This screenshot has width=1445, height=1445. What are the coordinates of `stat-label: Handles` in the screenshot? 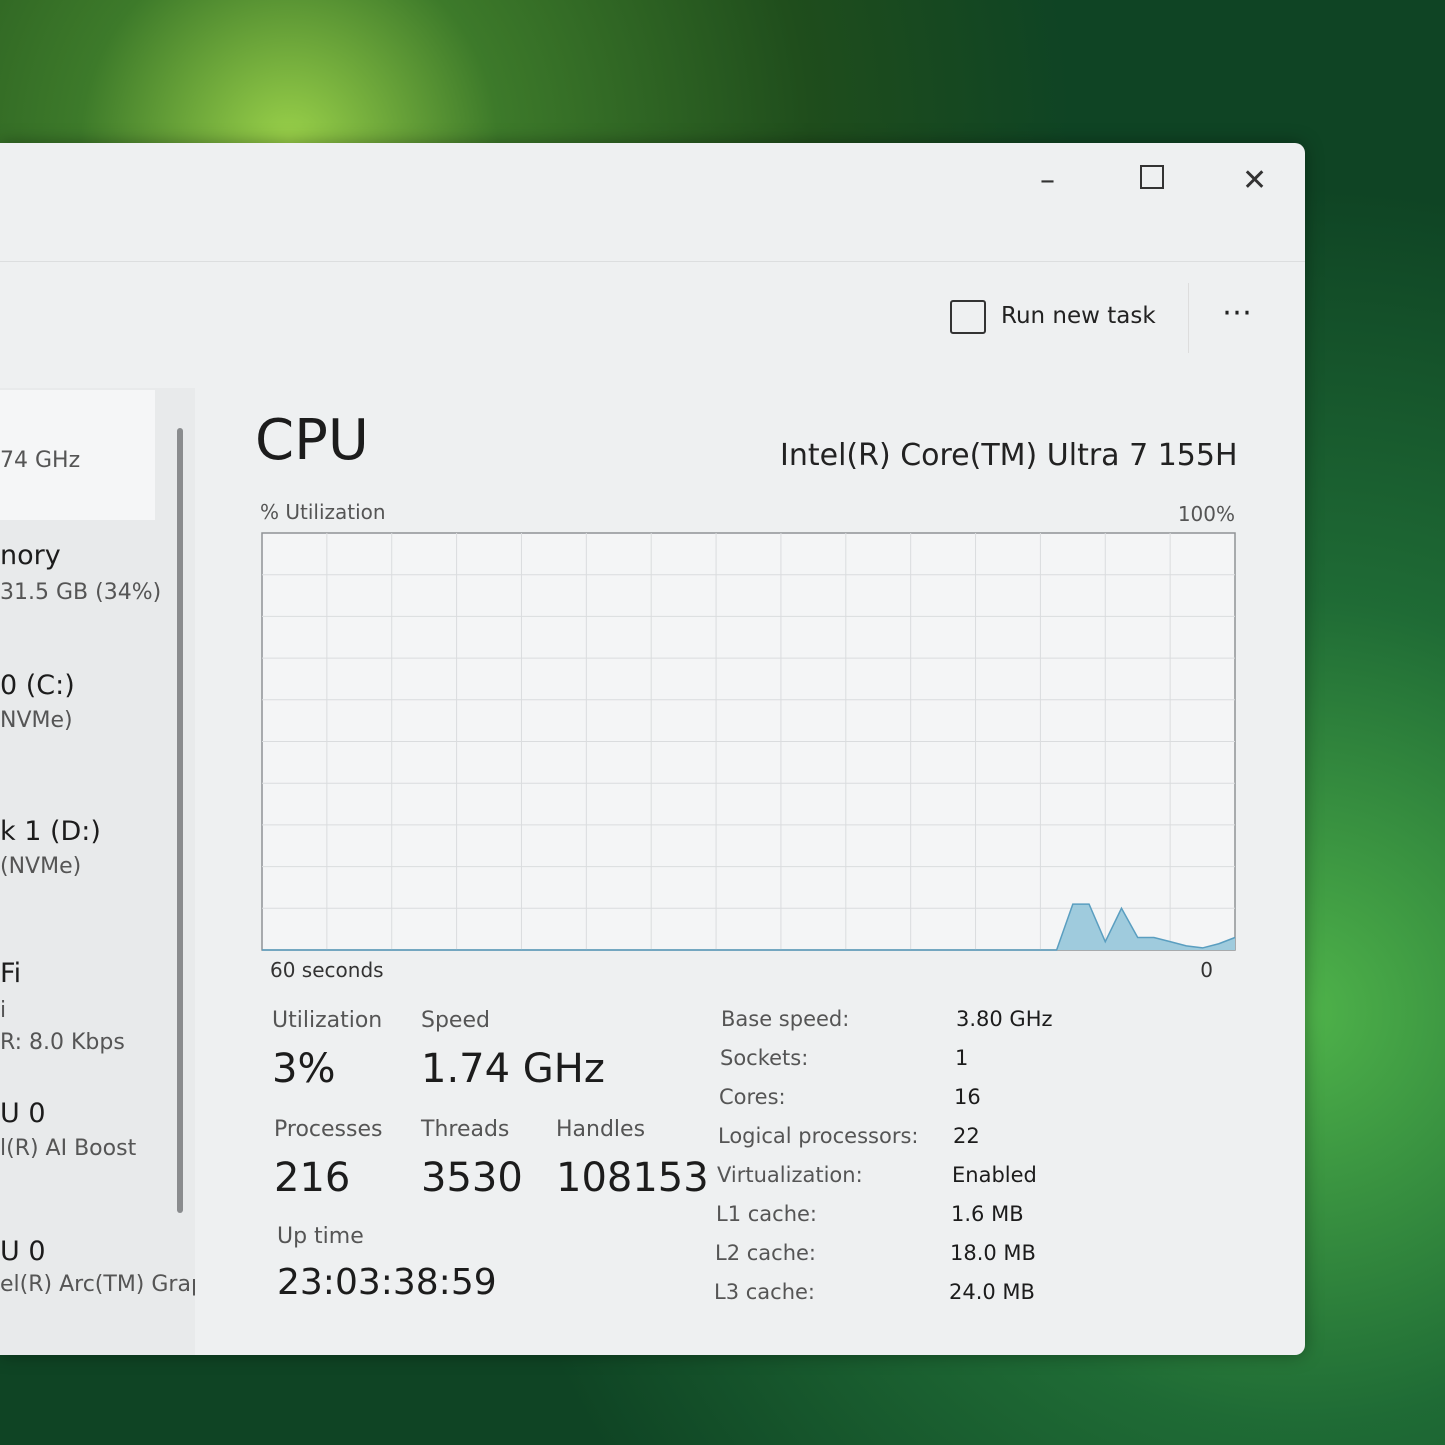 It's located at (601, 1129).